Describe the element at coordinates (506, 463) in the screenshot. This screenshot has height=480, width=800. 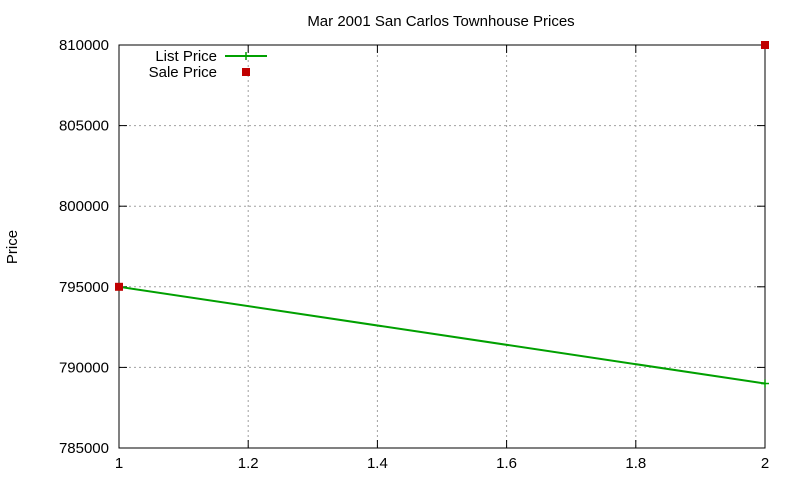
I see `x-tick-label: 1.6` at that location.